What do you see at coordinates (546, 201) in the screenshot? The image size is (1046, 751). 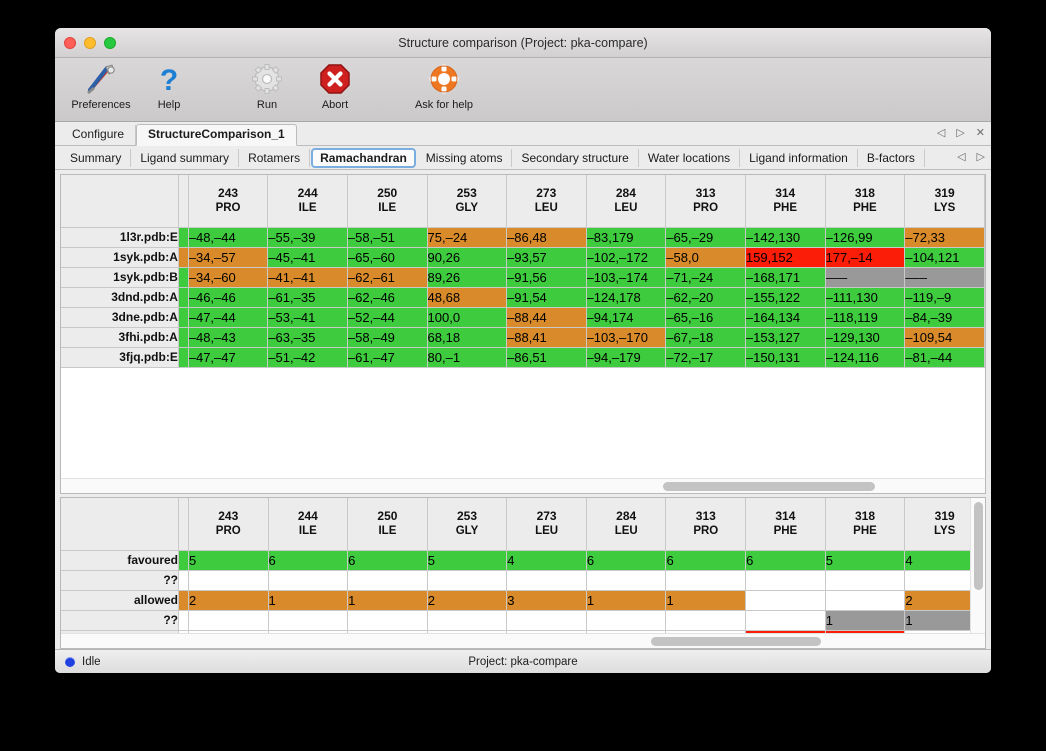 I see `column-header-273: 273 LEU` at bounding box center [546, 201].